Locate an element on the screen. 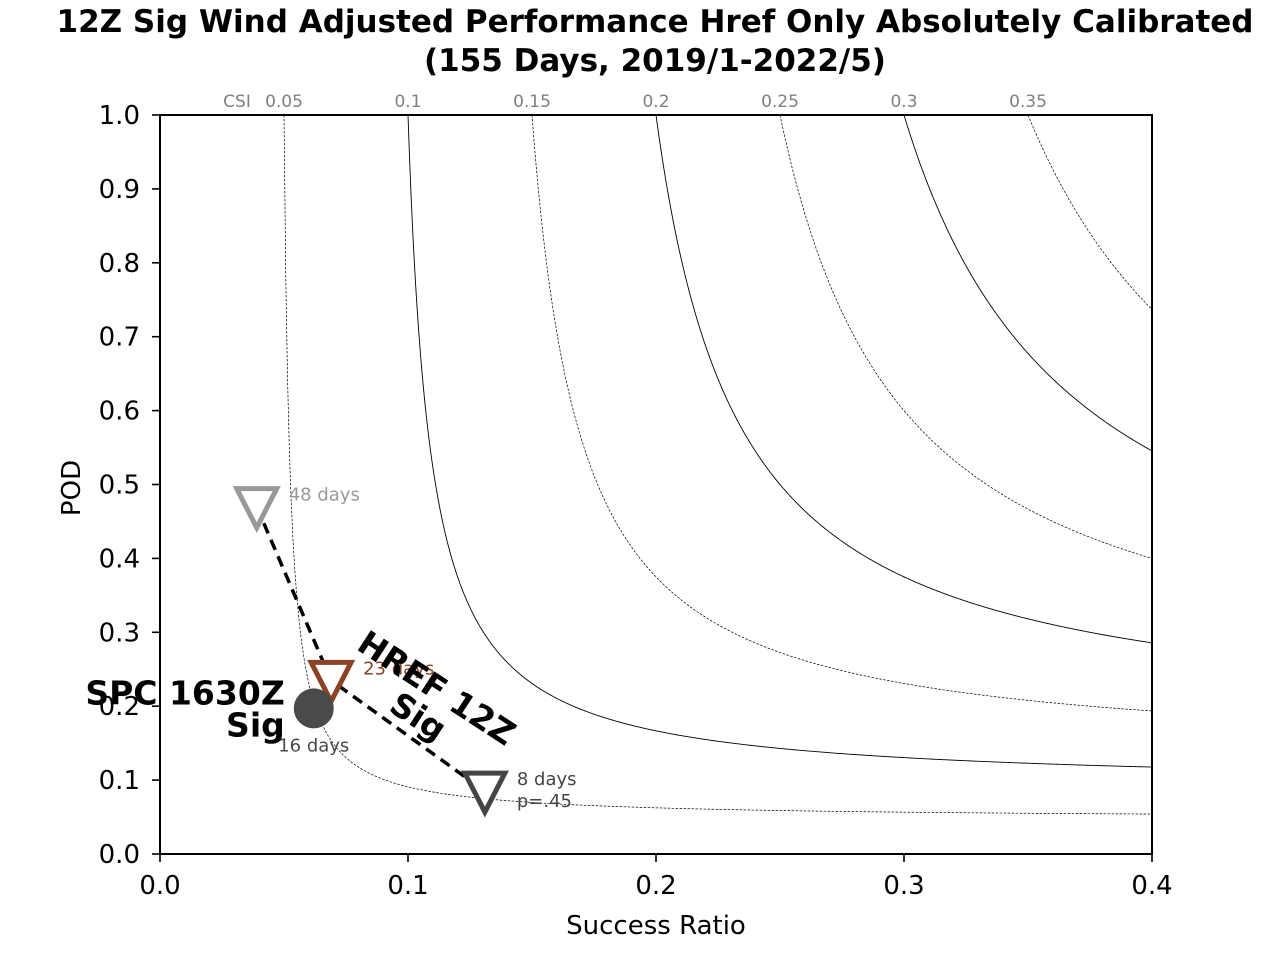  y-tick-label: 0.7 is located at coordinates (119, 338).